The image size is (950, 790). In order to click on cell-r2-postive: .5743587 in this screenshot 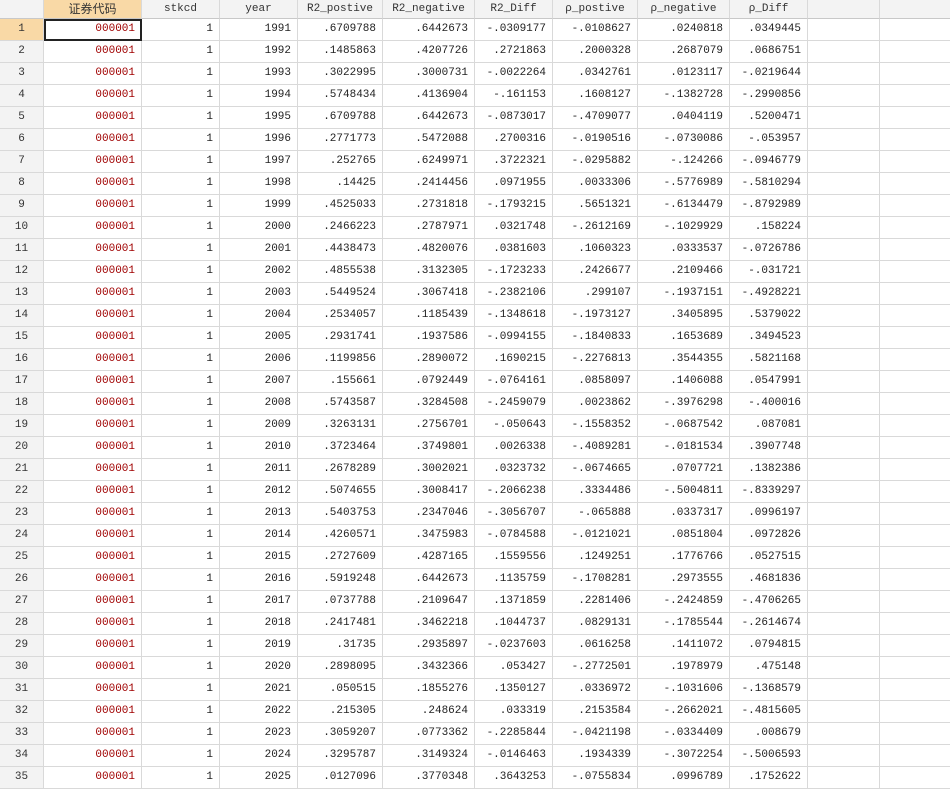, I will do `click(340, 404)`.